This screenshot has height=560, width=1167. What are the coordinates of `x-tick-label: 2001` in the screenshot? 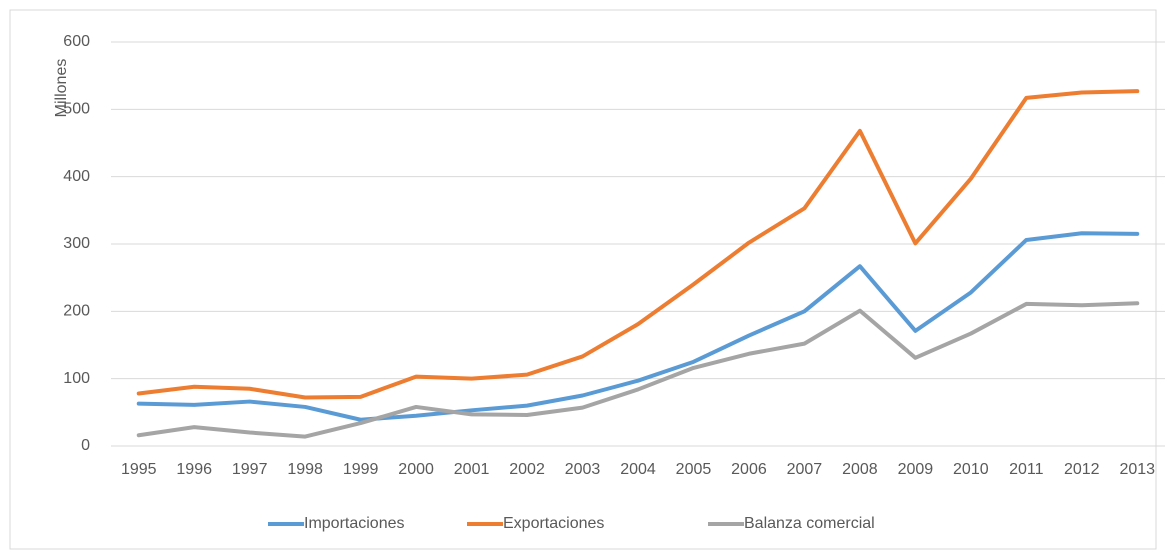 It's located at (472, 469).